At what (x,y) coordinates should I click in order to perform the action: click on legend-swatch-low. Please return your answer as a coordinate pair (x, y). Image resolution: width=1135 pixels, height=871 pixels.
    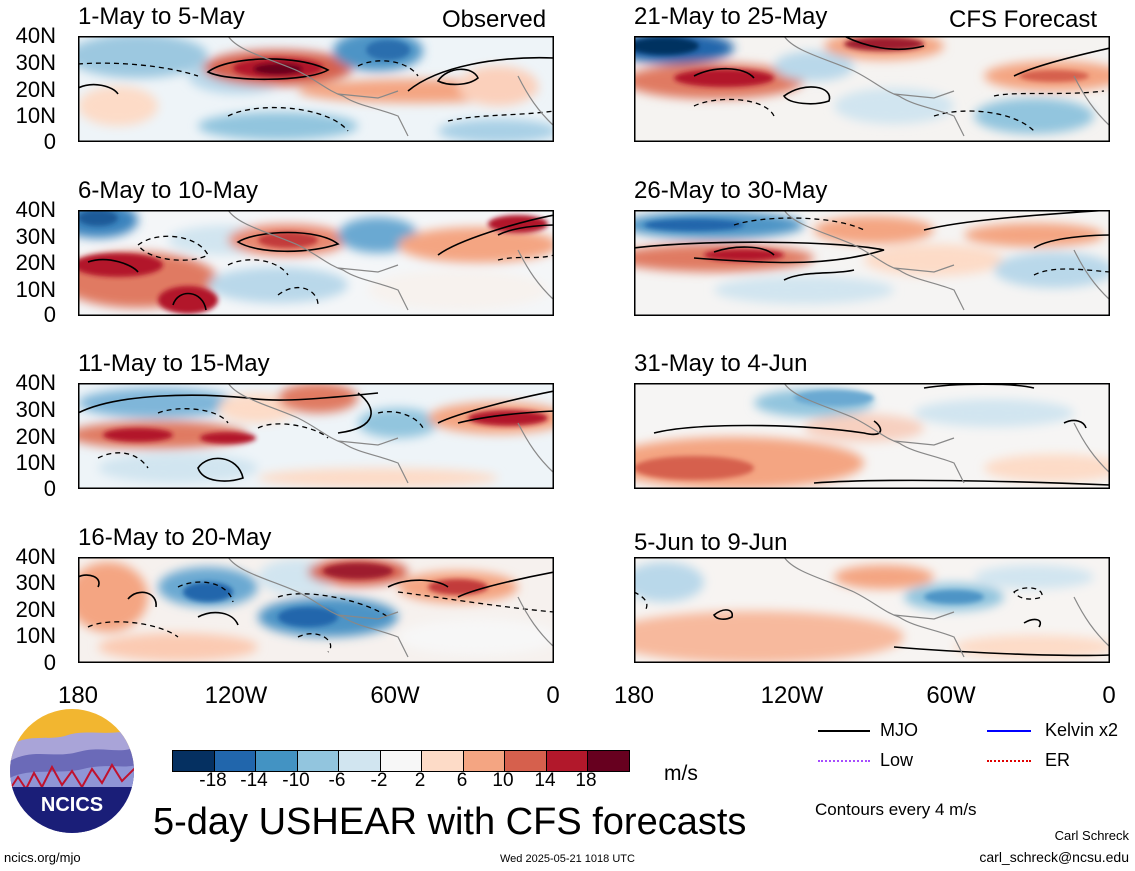
    Looking at the image, I should click on (844, 762).